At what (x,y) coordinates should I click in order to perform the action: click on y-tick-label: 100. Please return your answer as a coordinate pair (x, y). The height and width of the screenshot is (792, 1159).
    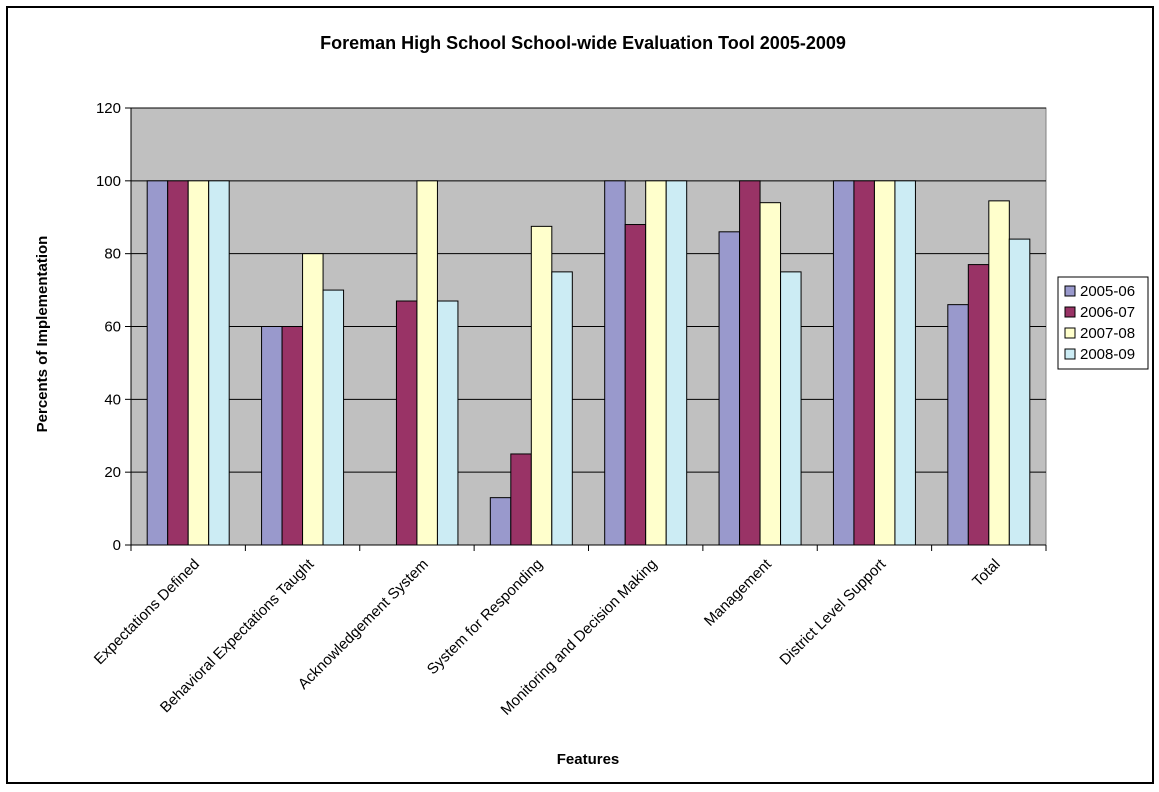
    Looking at the image, I should click on (108, 181).